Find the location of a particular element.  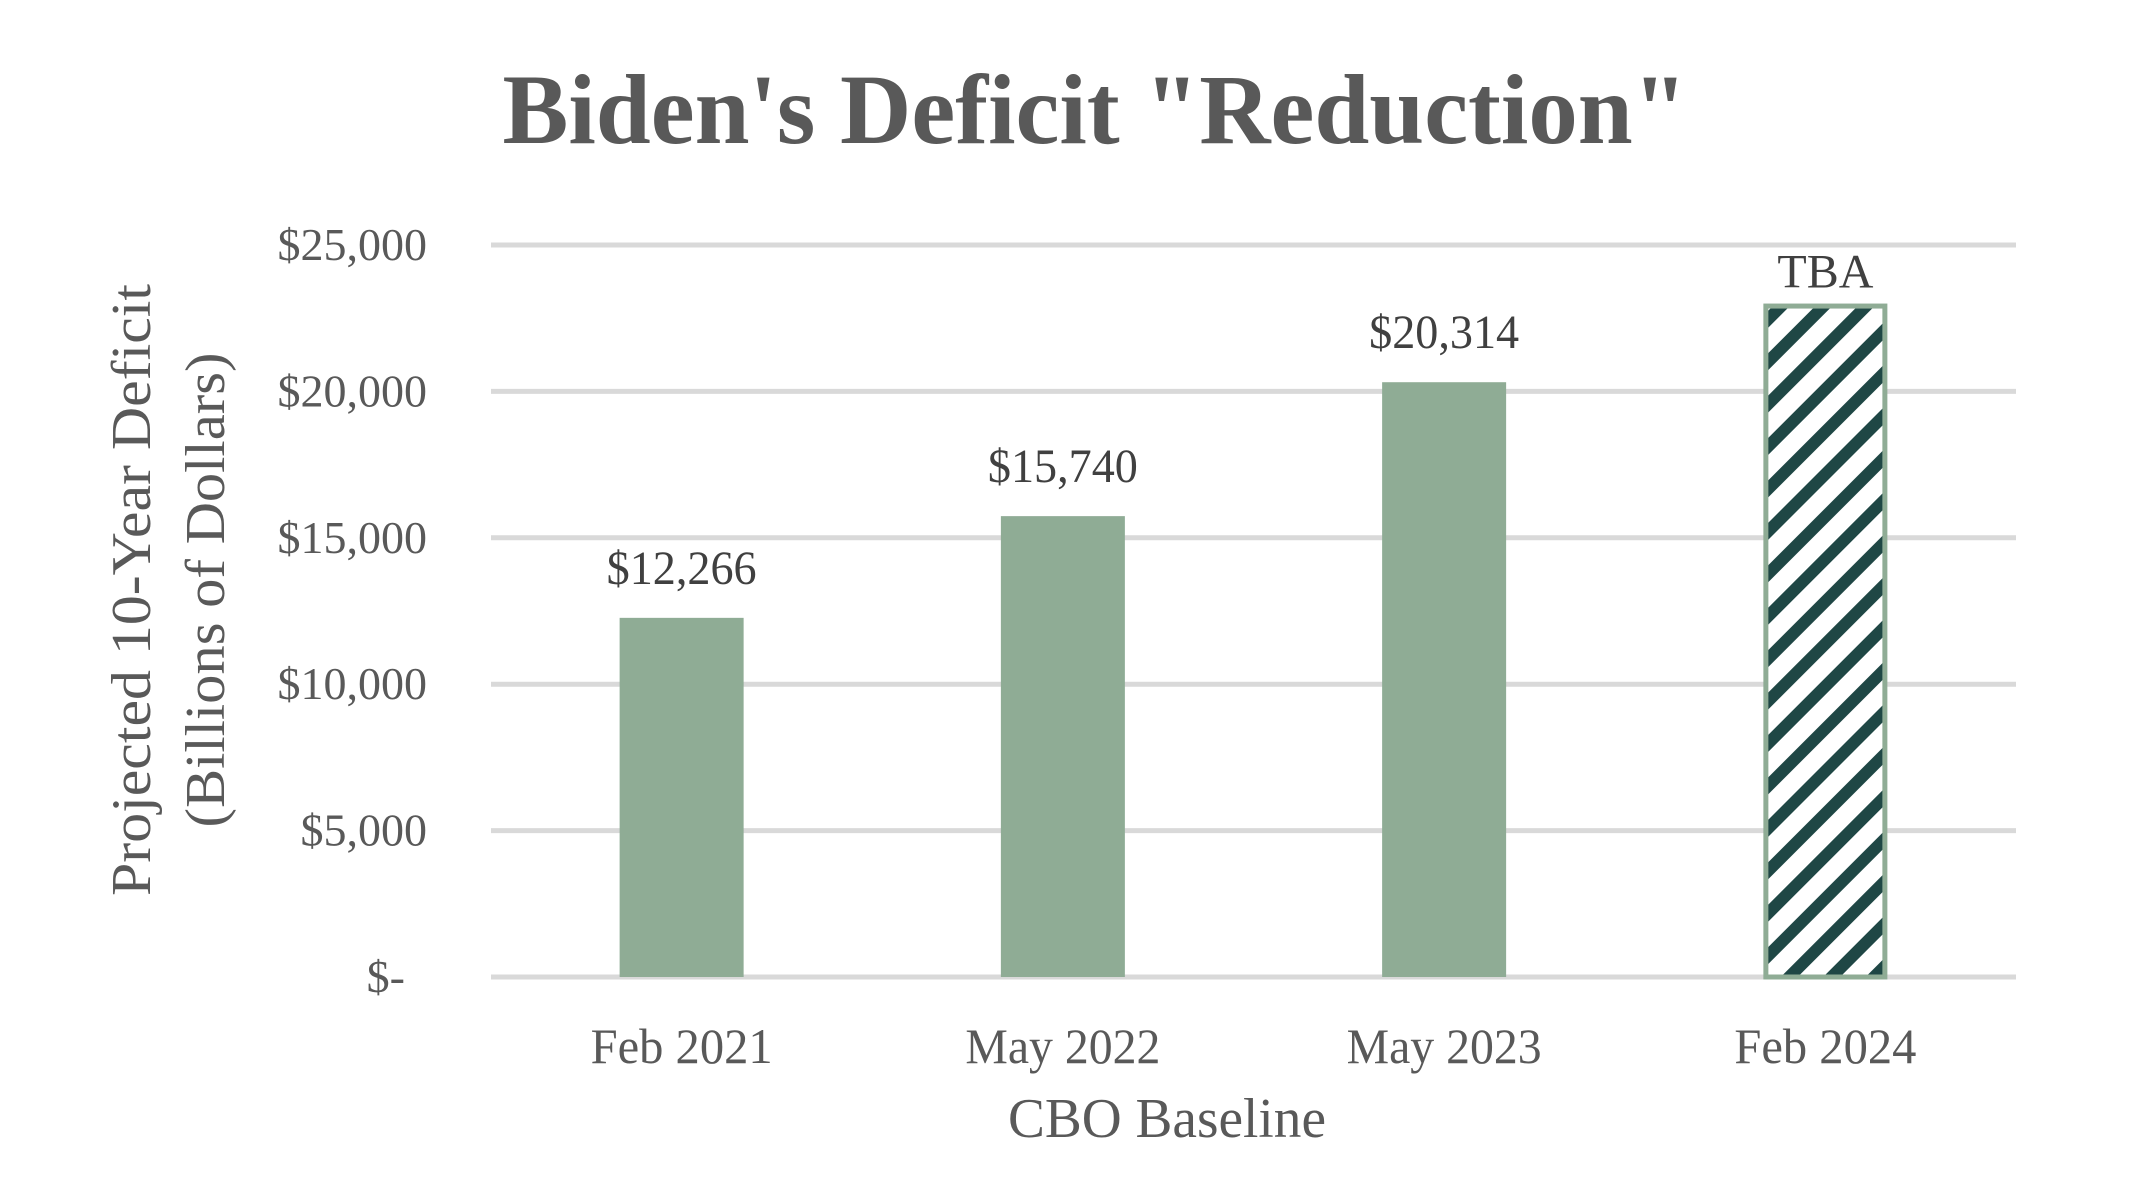

y-tick-label: $15,000 is located at coordinates (353, 537).